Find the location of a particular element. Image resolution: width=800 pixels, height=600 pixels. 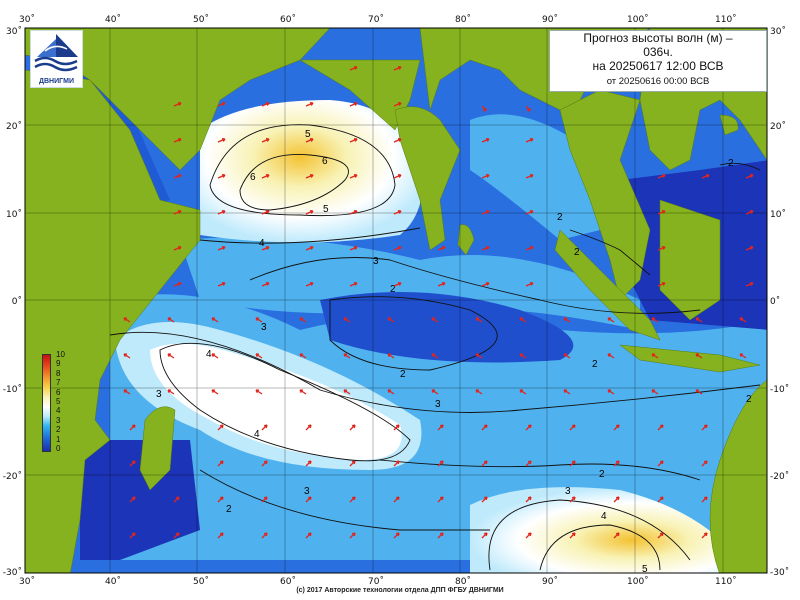

scale-label: 7 is located at coordinates (58, 383).